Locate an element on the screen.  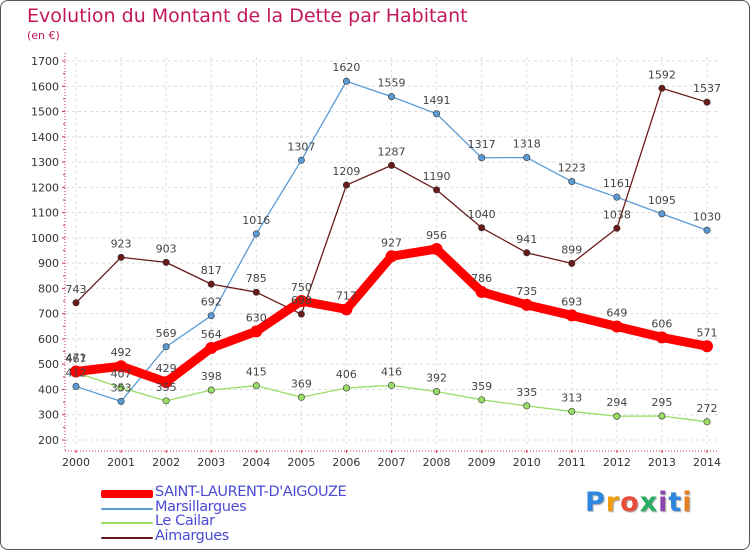
logo-letter: t is located at coordinates (675, 502).